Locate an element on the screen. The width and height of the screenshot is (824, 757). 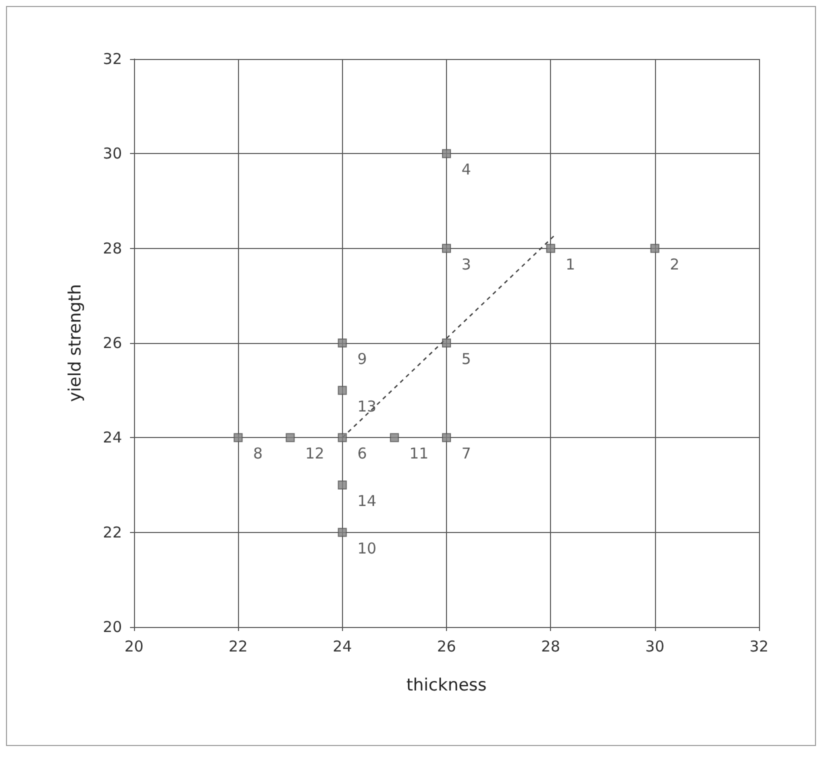
annotation: 14 is located at coordinates (366, 501).